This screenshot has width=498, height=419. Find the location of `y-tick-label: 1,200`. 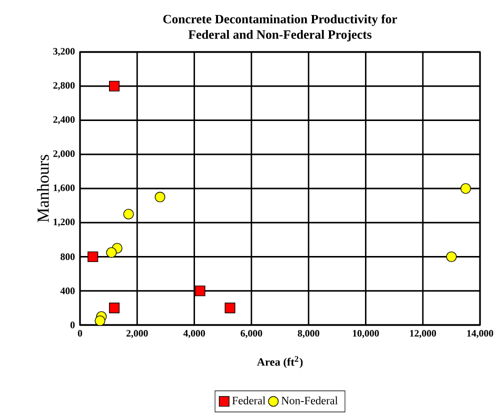

y-tick-label: 1,200 is located at coordinates (64, 222).